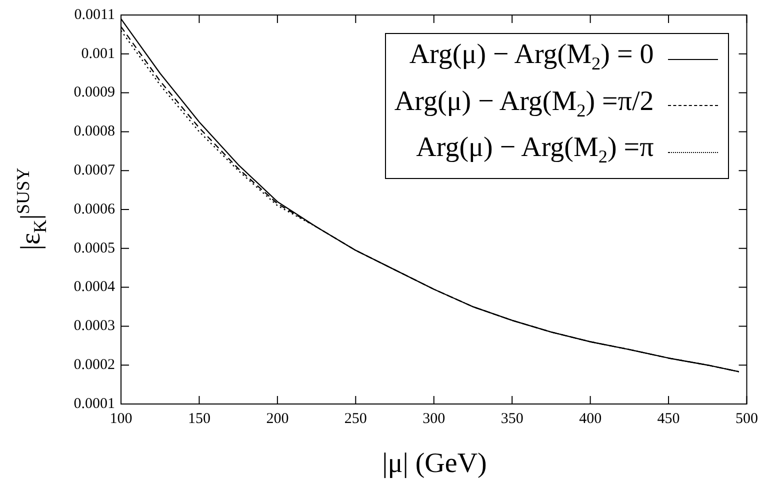 Image resolution: width=764 pixels, height=494 pixels. What do you see at coordinates (531, 57) in the screenshot?
I see `legend-label: Arg(μ) − Arg(M$_{2}$) = 0` at bounding box center [531, 57].